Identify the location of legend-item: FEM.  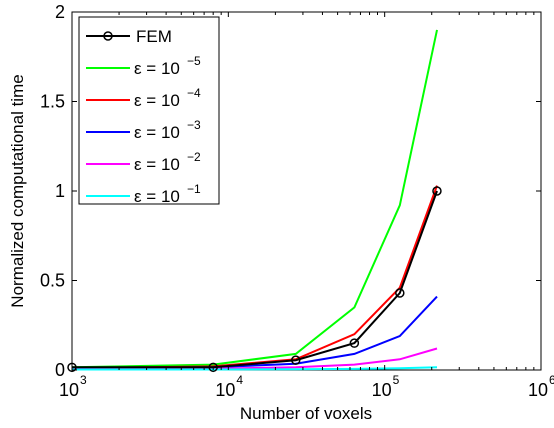
(129, 36).